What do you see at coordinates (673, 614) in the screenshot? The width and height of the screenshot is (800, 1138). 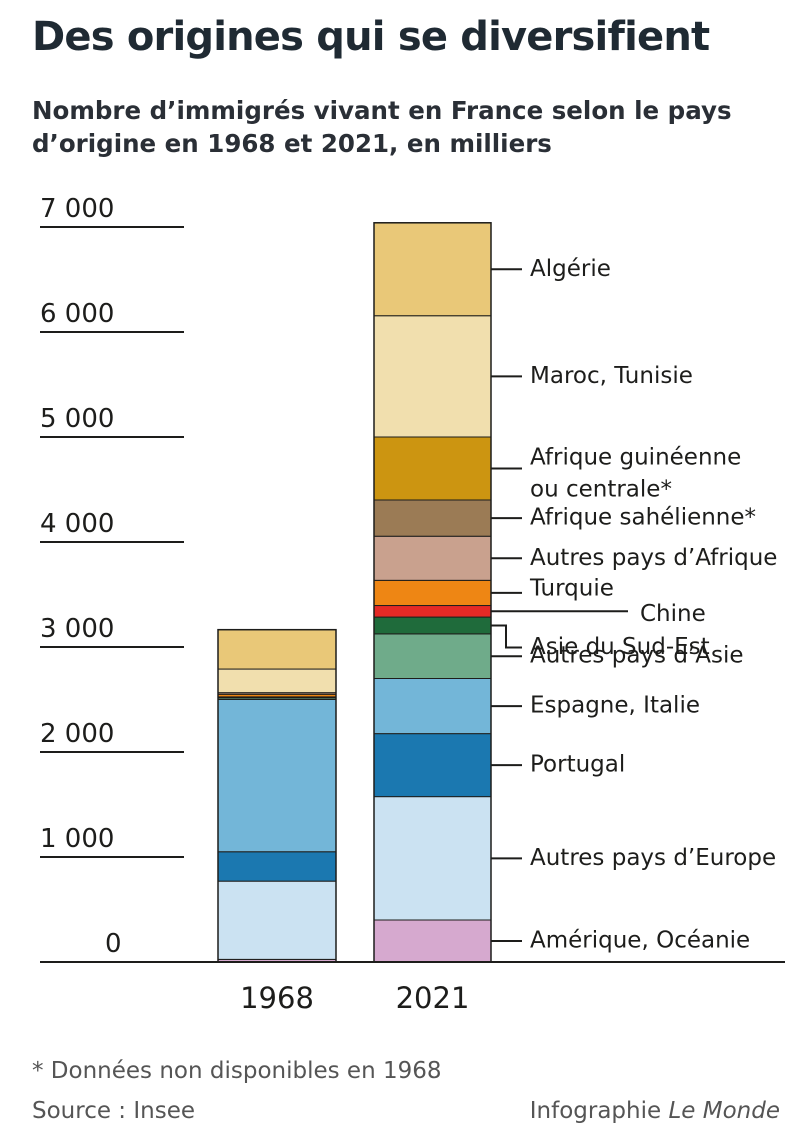 I see `legend-chine: Chine` at bounding box center [673, 614].